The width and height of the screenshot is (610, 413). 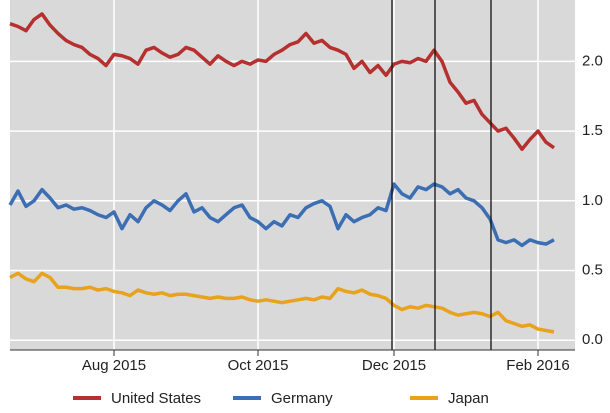 What do you see at coordinates (592, 339) in the screenshot?
I see `y-tick-label: 0.0` at bounding box center [592, 339].